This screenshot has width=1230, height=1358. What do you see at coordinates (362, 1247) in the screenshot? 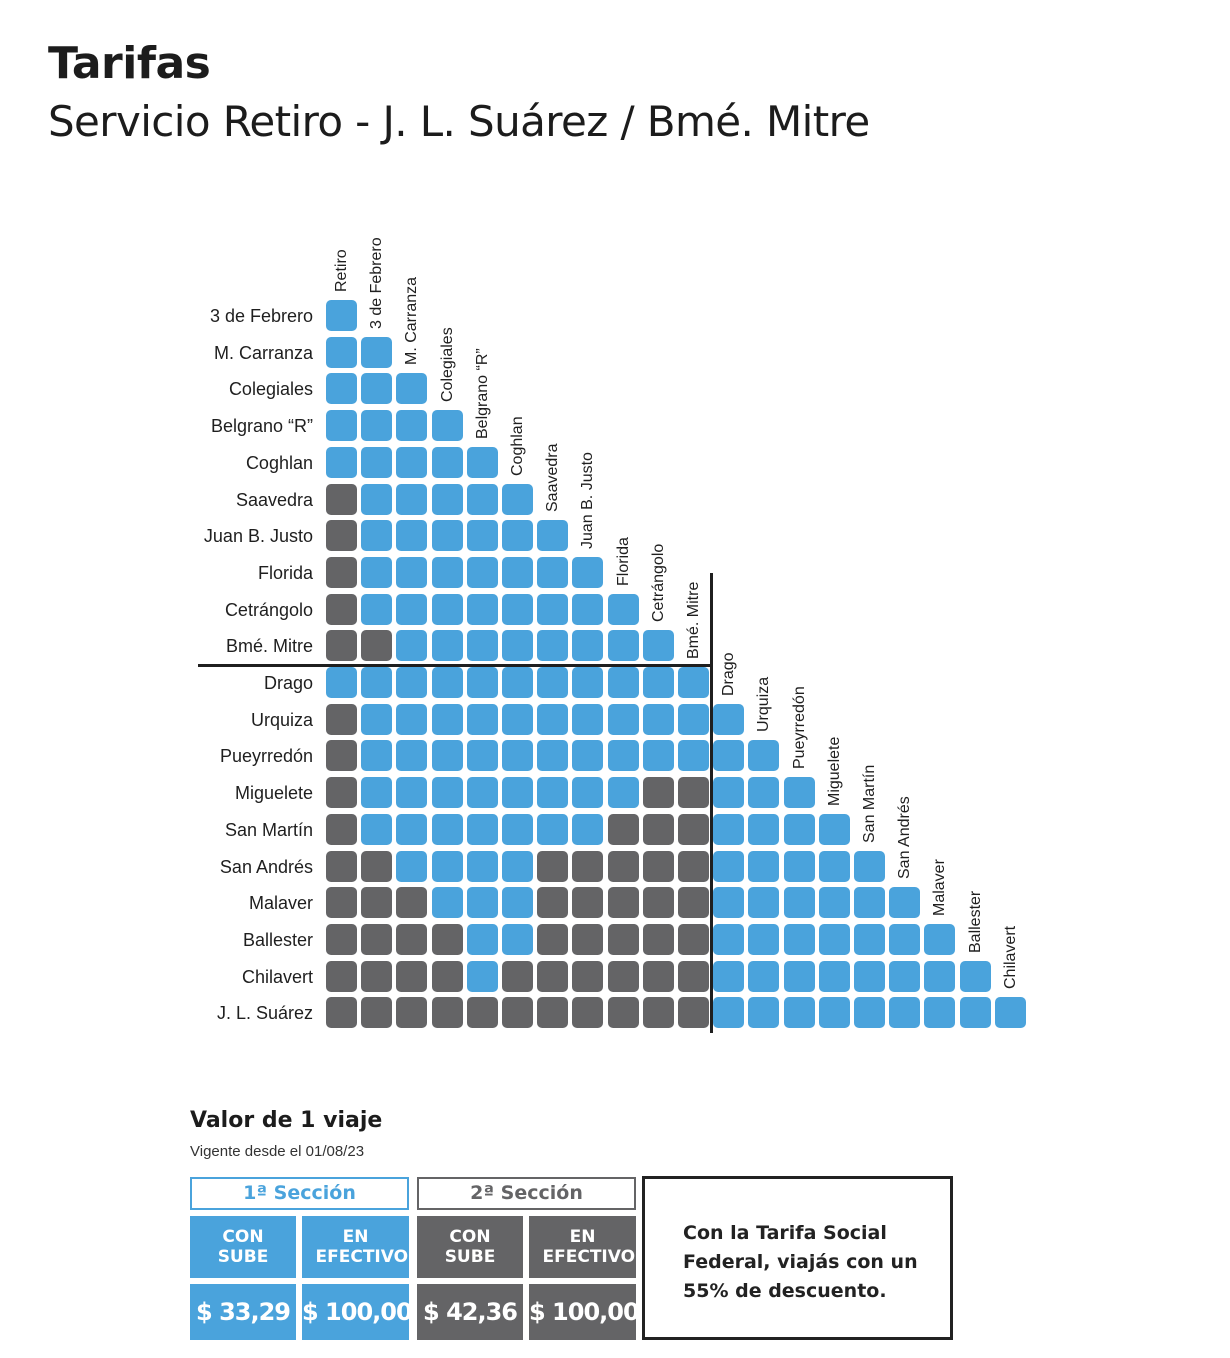
I see `section1-efectivo-label: EN EFECTIVO` at bounding box center [362, 1247].